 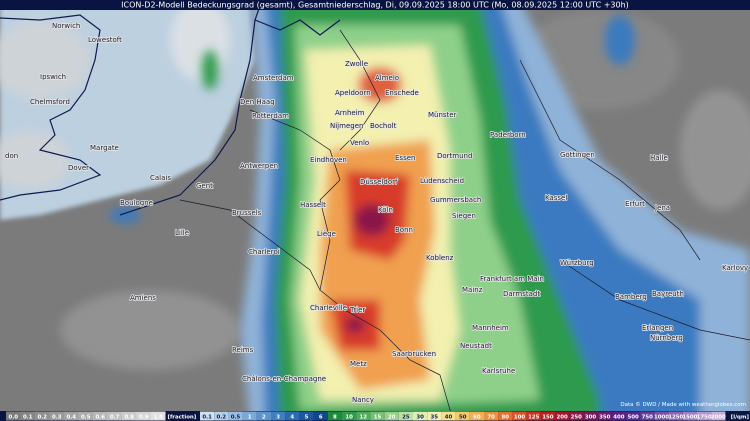 What do you see at coordinates (346, 126) in the screenshot?
I see `city-label: Nijmegen` at bounding box center [346, 126].